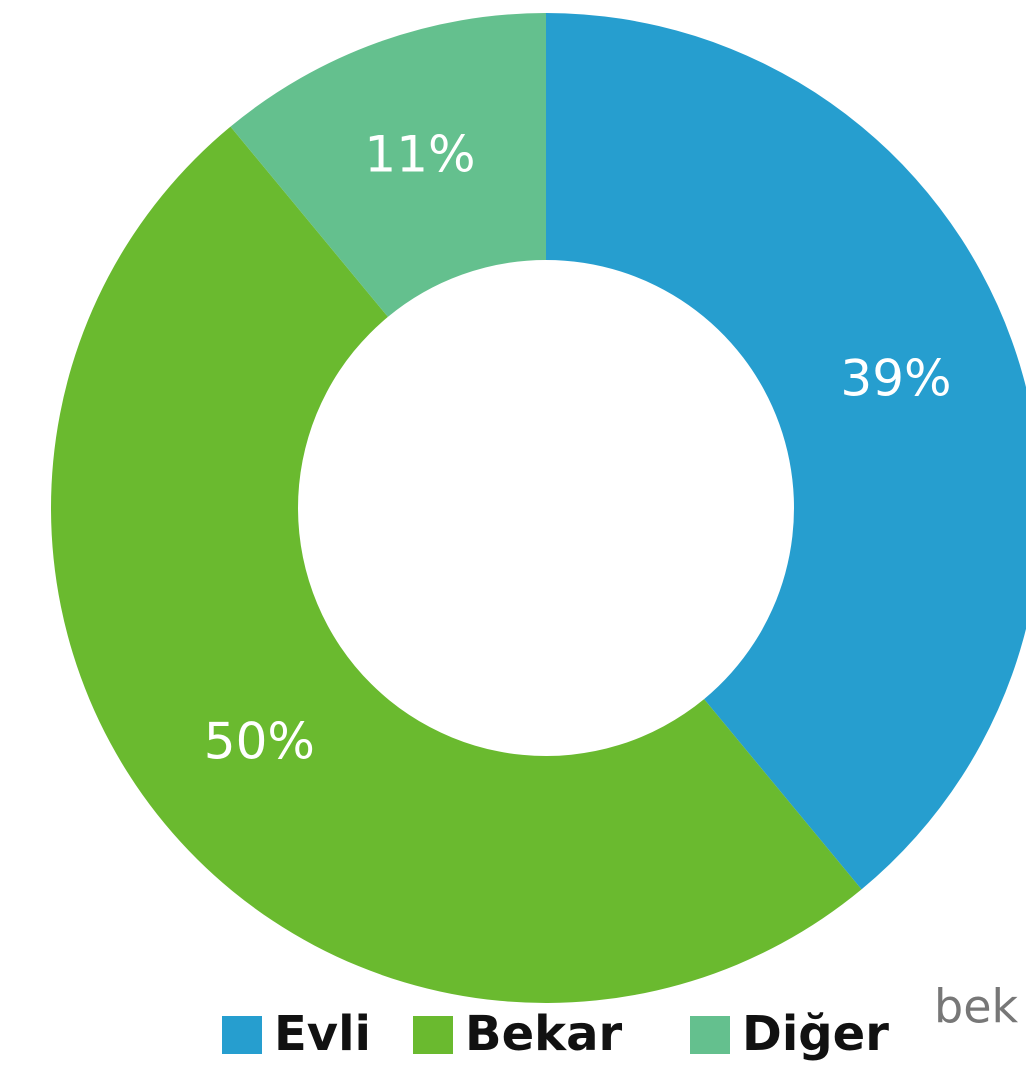 The image size is (1026, 1066). Describe the element at coordinates (976, 1007) in the screenshot. I see `cut-text: bek` at that location.